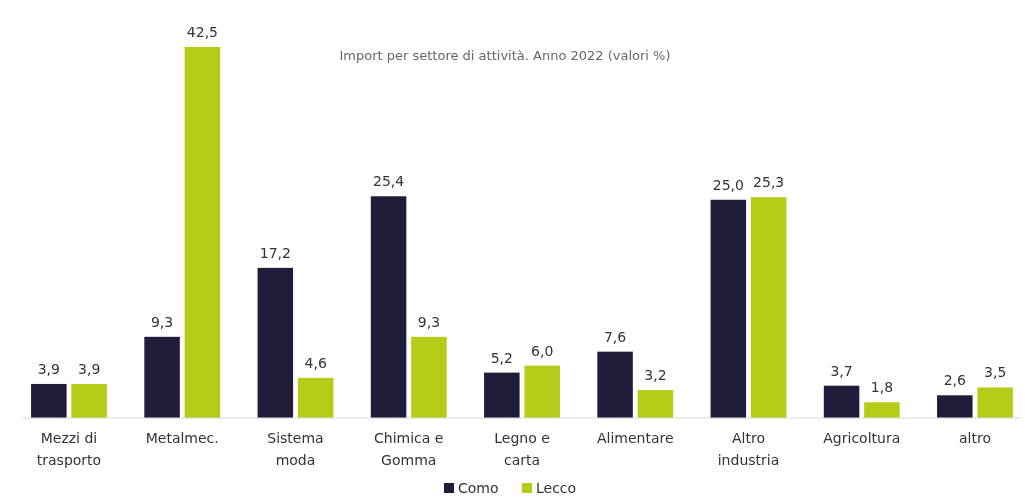  I want to click on data-label: 42,5, so click(202, 32).